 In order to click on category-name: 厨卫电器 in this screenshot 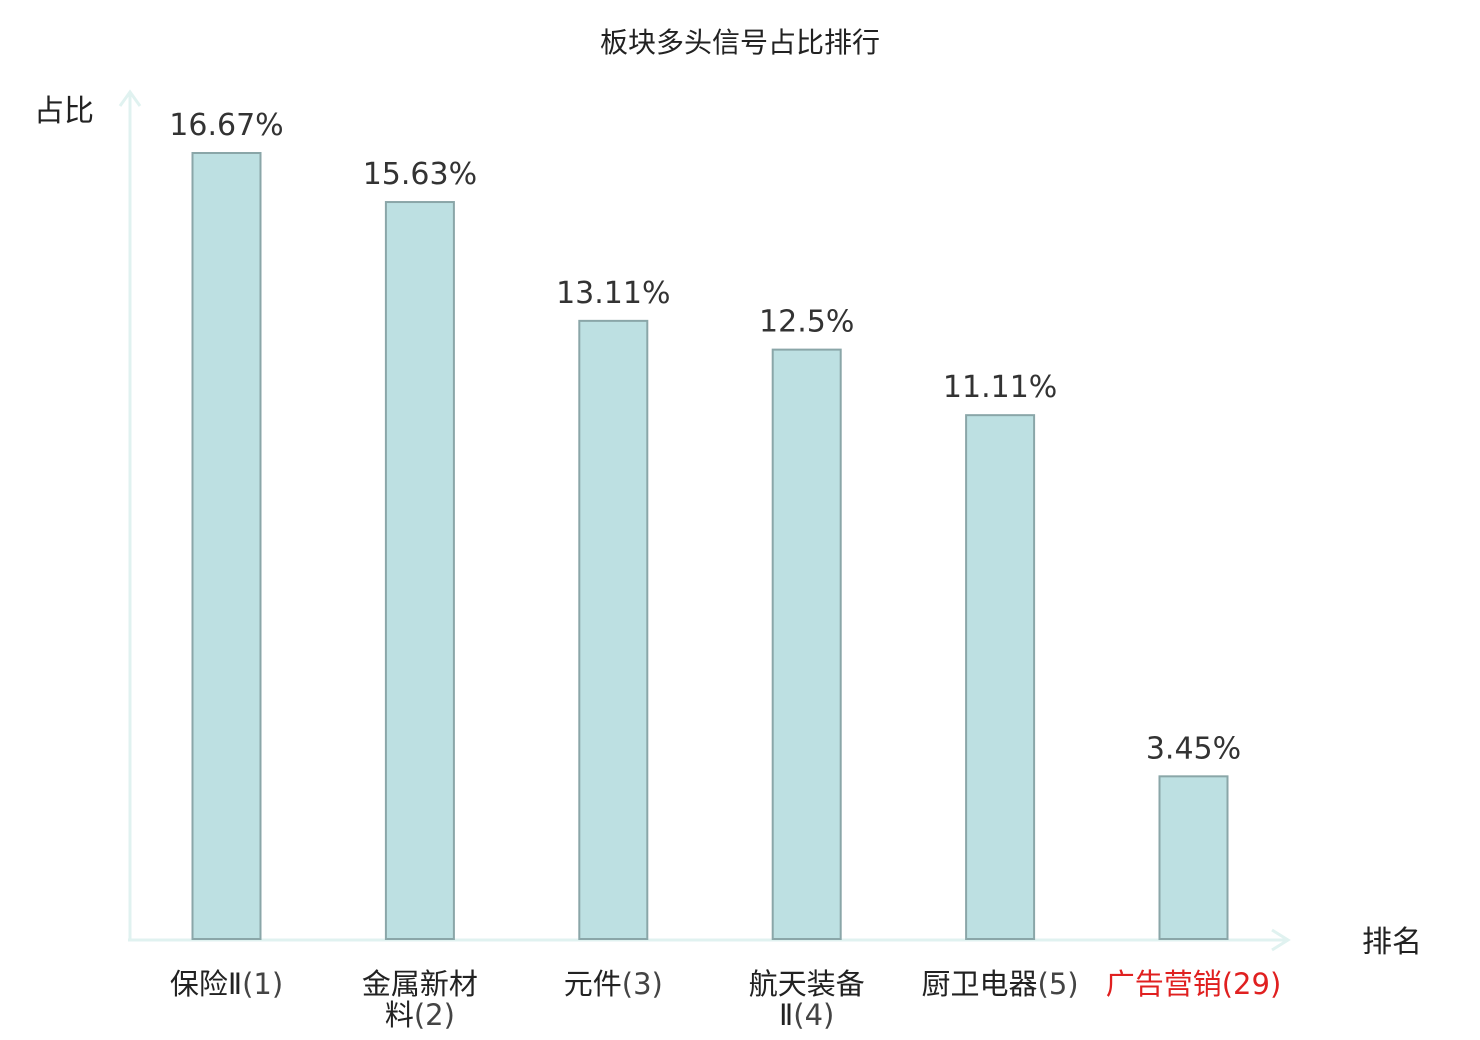, I will do `click(980, 984)`.